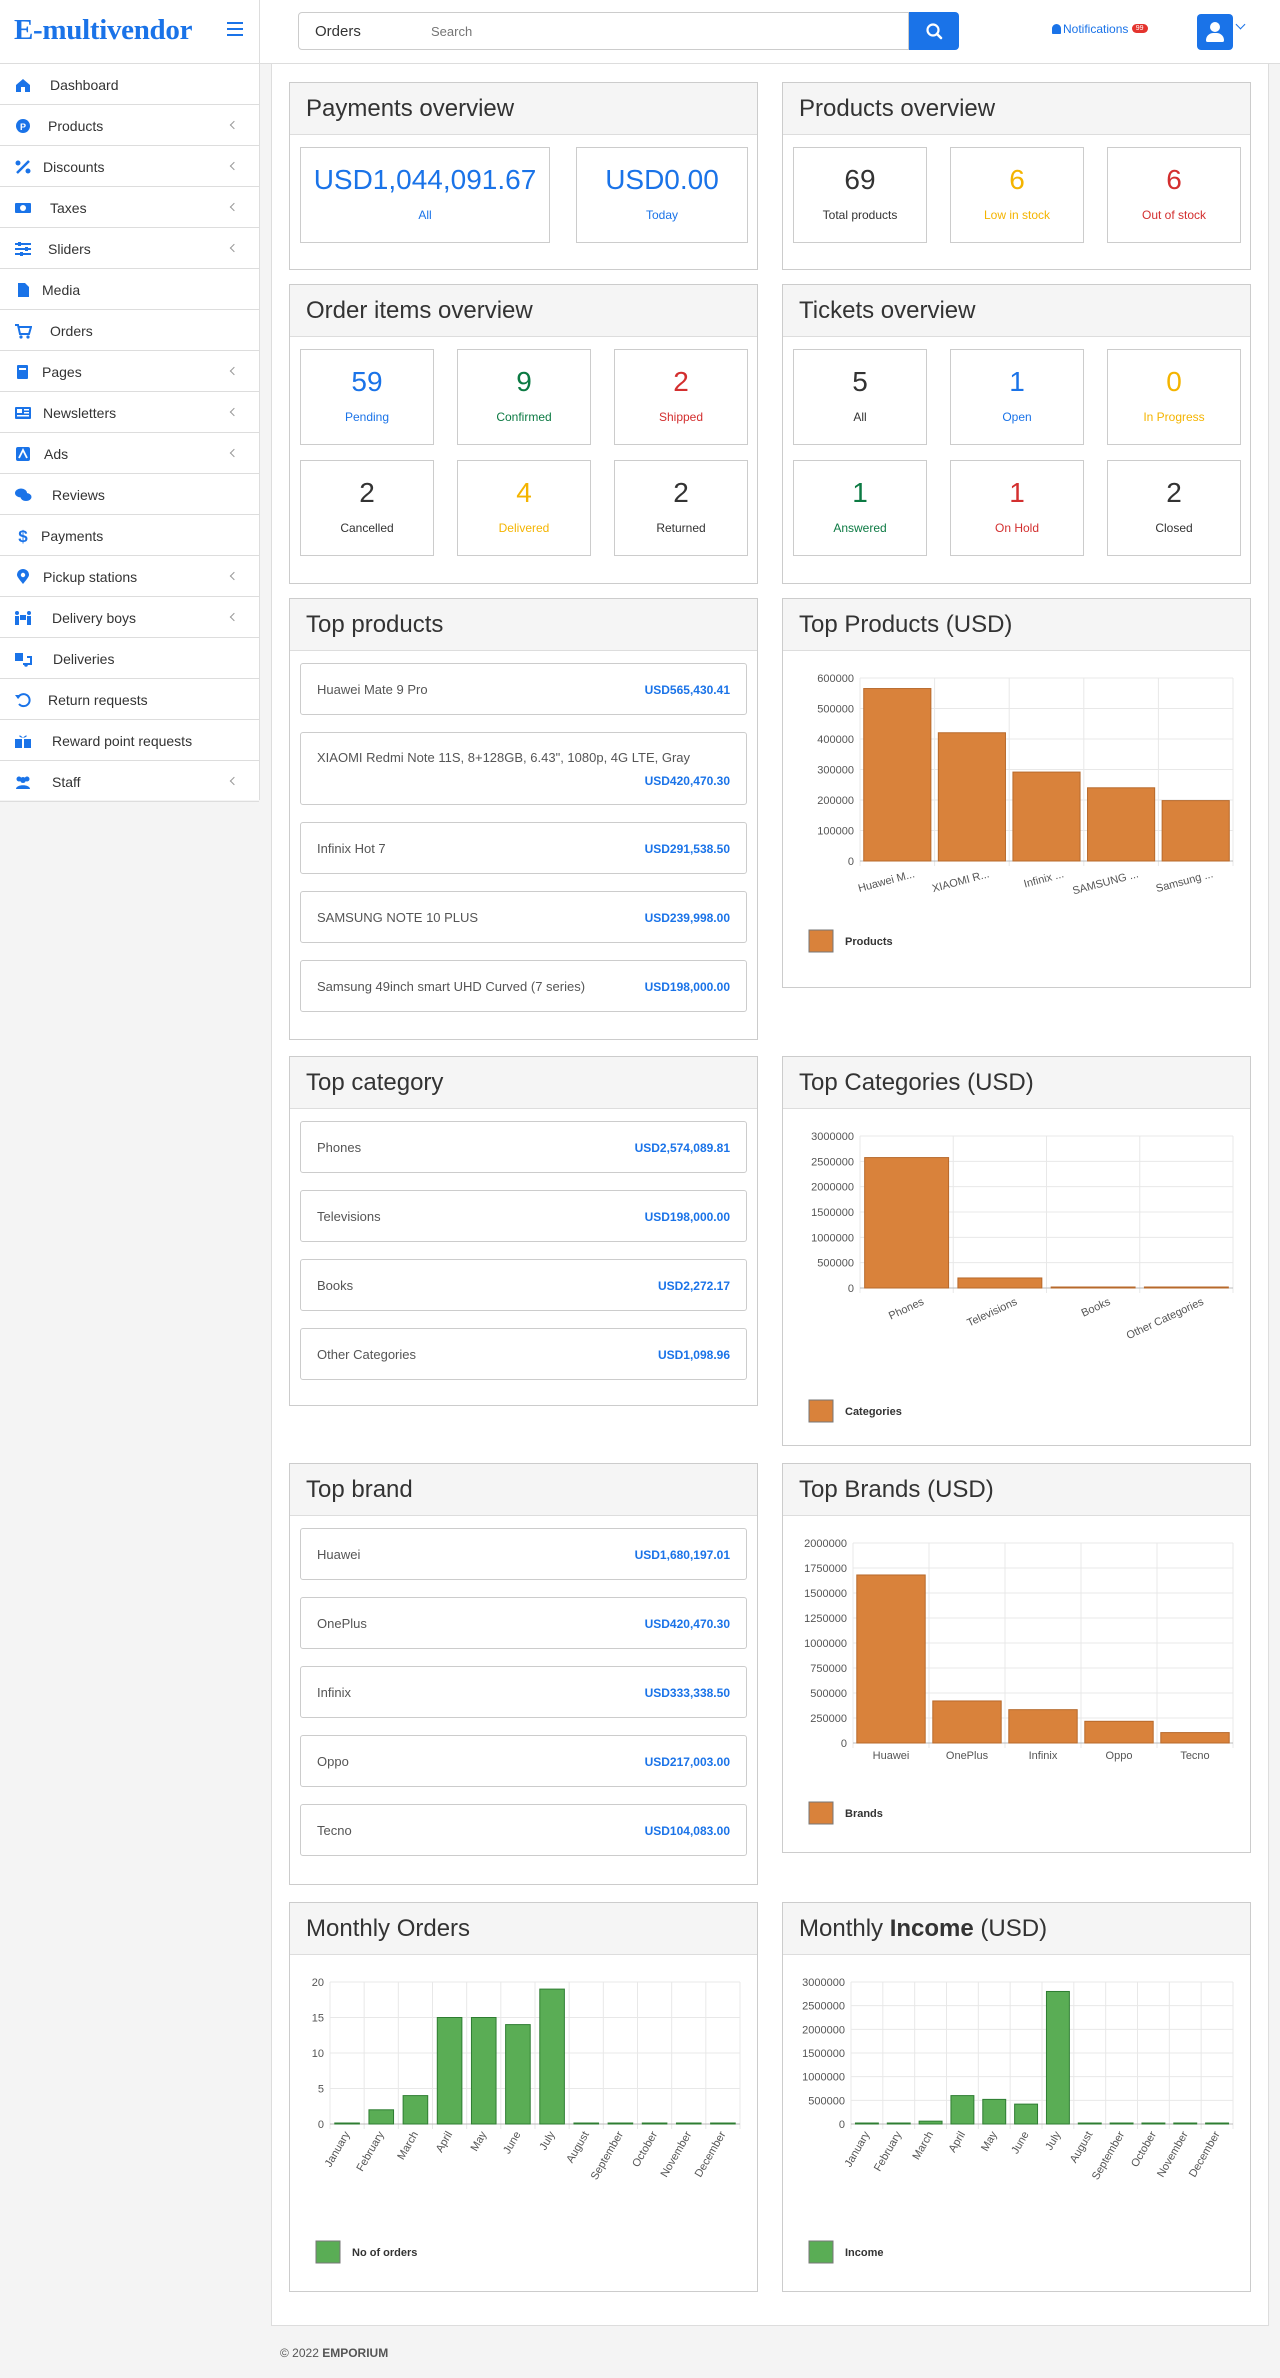 This screenshot has height=2378, width=1280. I want to click on legend-label: Products, so click(869, 942).